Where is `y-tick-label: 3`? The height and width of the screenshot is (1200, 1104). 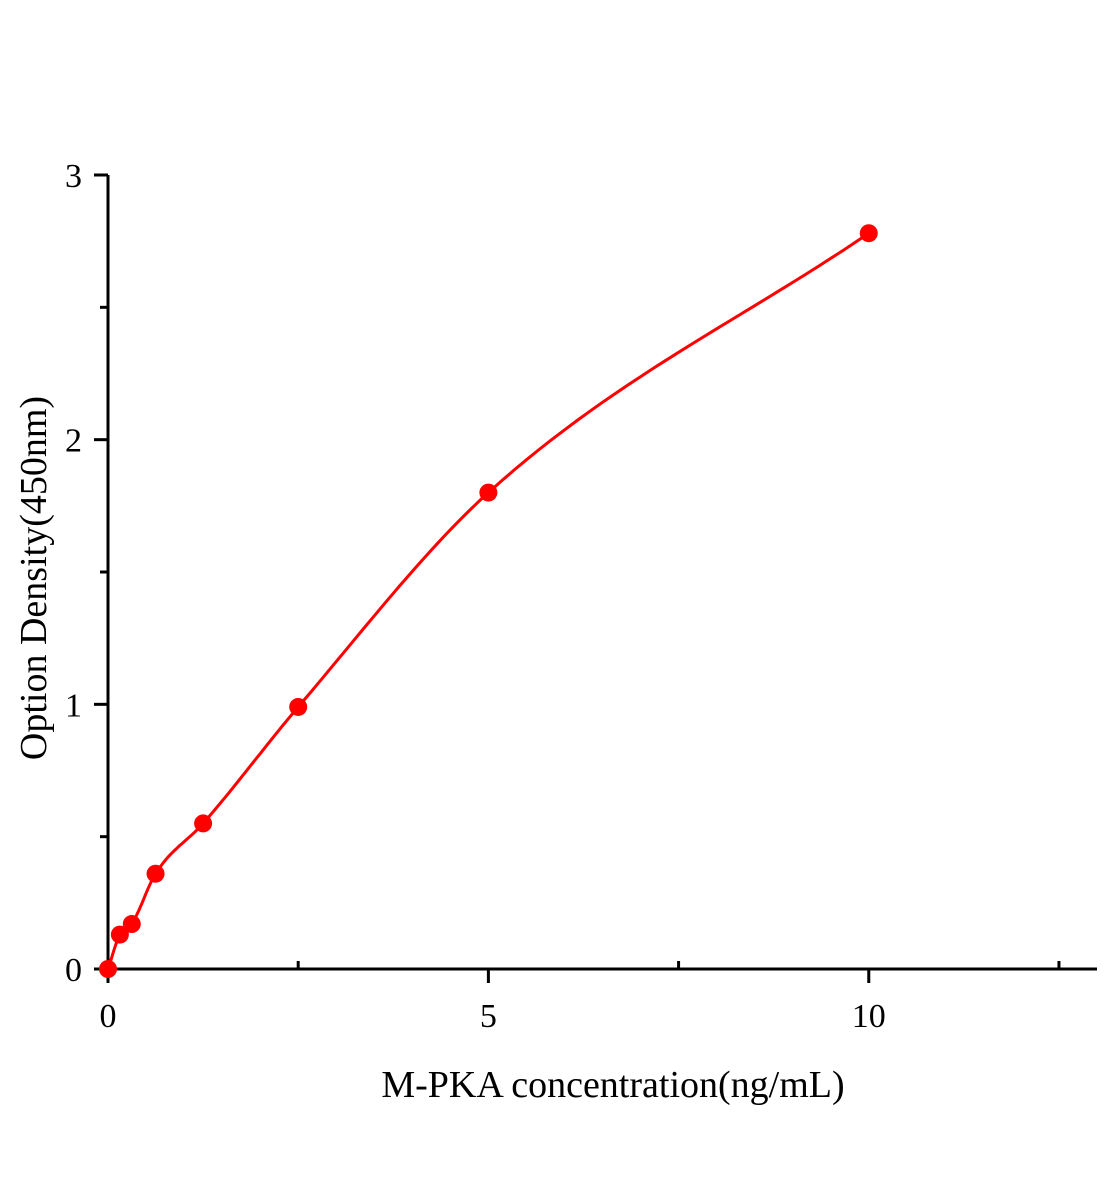
y-tick-label: 3 is located at coordinates (73, 176).